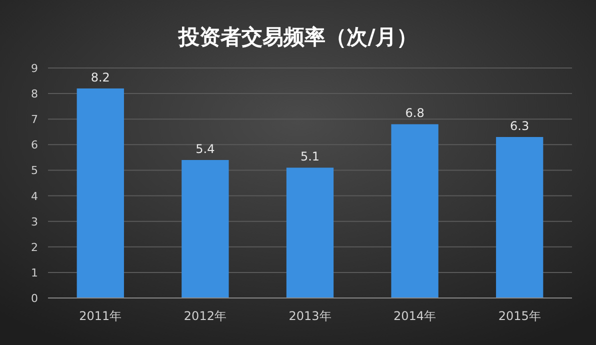 Image resolution: width=596 pixels, height=345 pixels. Describe the element at coordinates (414, 113) in the screenshot. I see `data-label: 6.8` at that location.